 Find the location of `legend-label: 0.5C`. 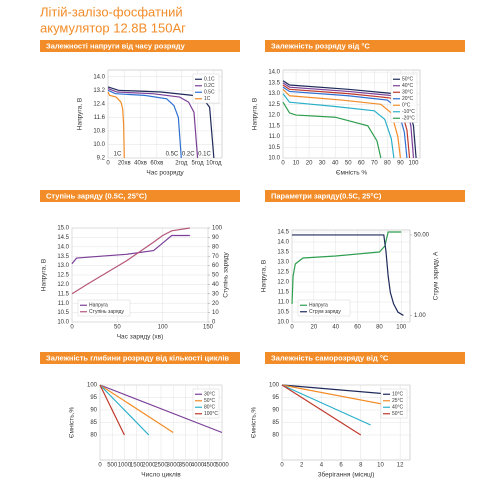

legend-label: 0.5C is located at coordinates (209, 93).